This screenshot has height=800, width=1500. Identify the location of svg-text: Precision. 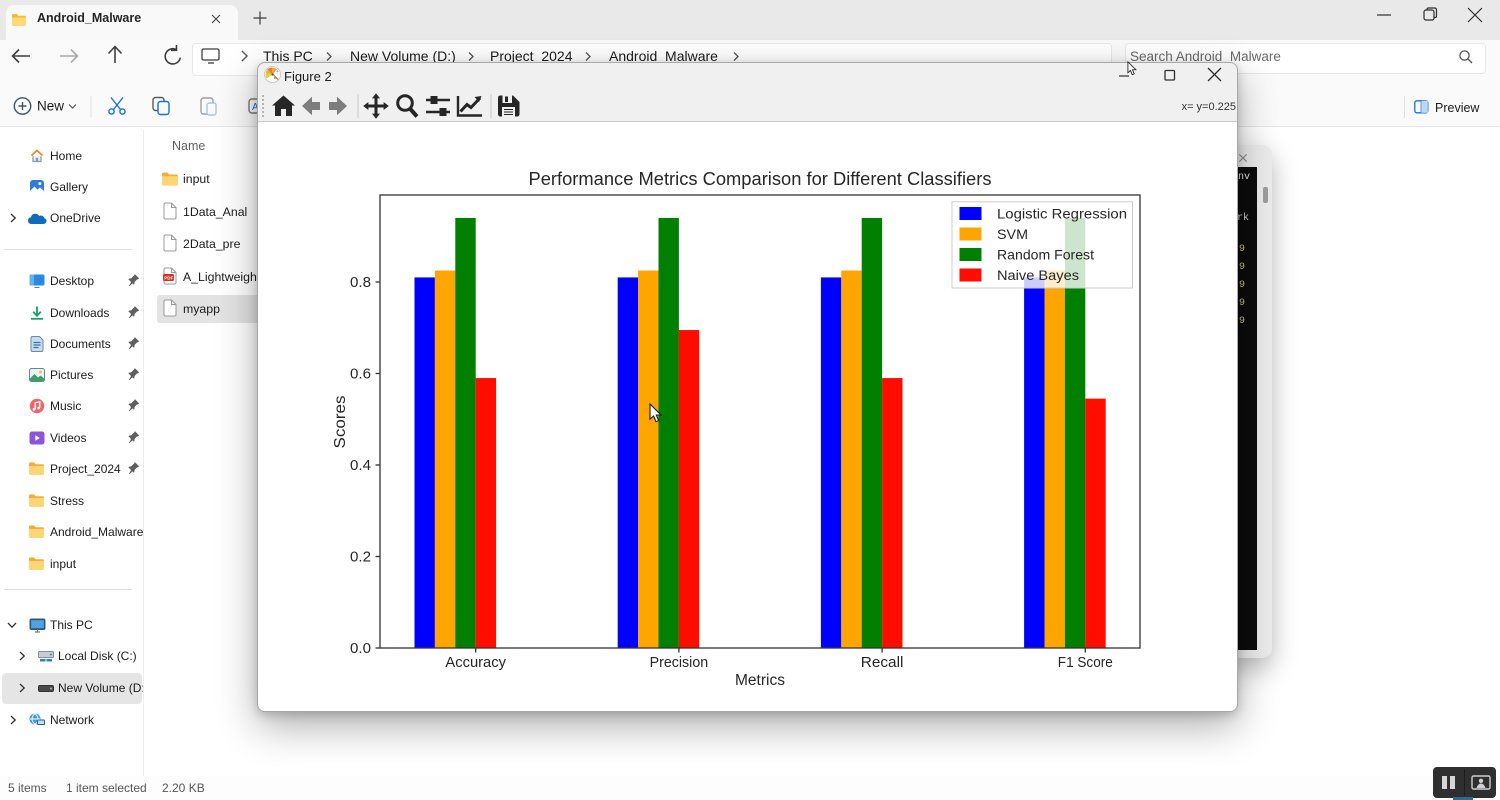
(679, 663).